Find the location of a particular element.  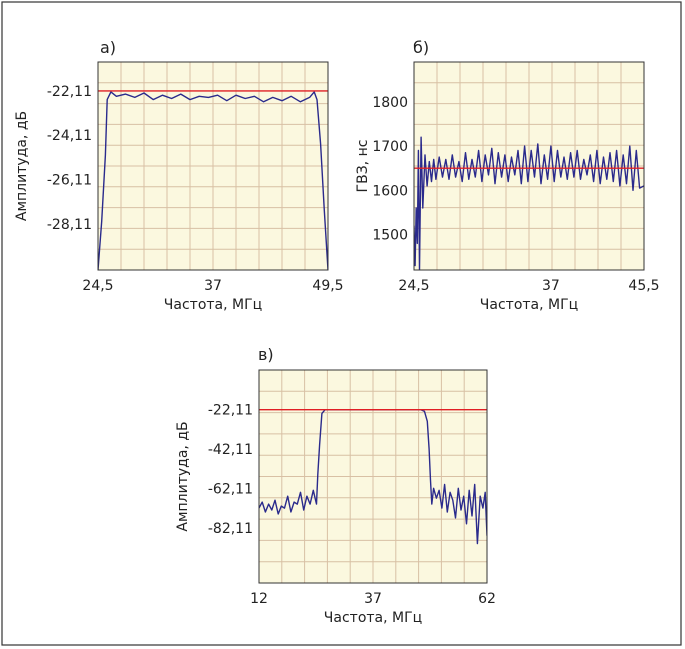

x-tick-label: 62 is located at coordinates (487, 599).